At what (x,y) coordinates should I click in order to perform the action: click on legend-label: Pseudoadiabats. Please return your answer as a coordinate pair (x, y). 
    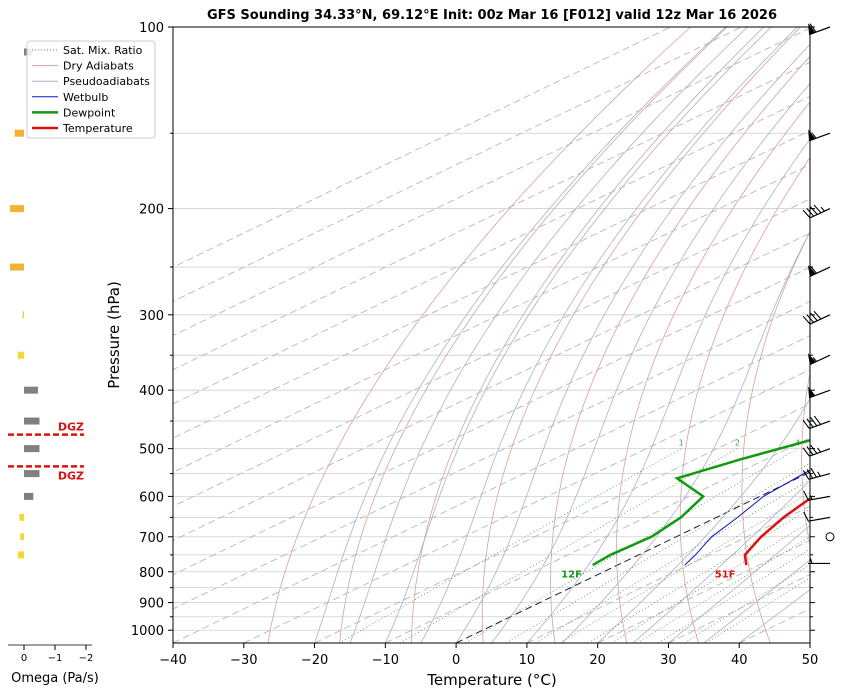
    Looking at the image, I should click on (106, 81).